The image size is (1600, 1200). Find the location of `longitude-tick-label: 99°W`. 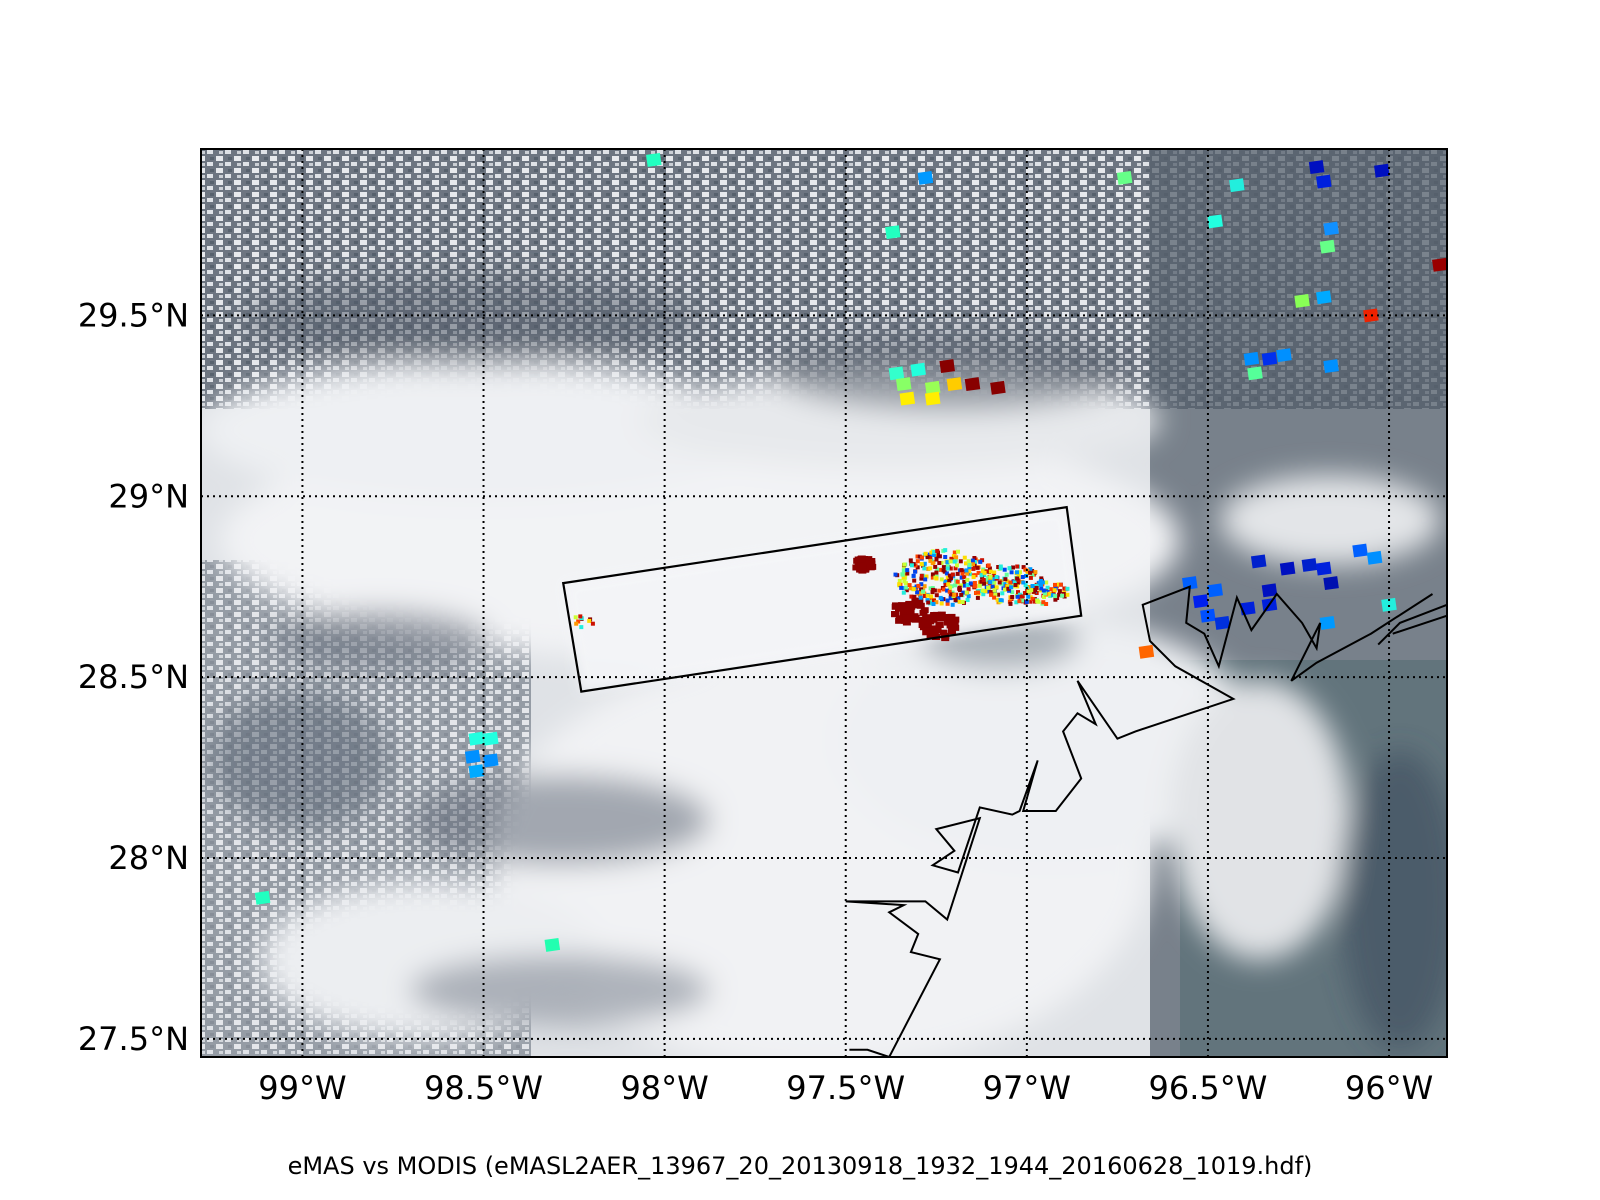

longitude-tick-label: 99°W is located at coordinates (302, 1088).